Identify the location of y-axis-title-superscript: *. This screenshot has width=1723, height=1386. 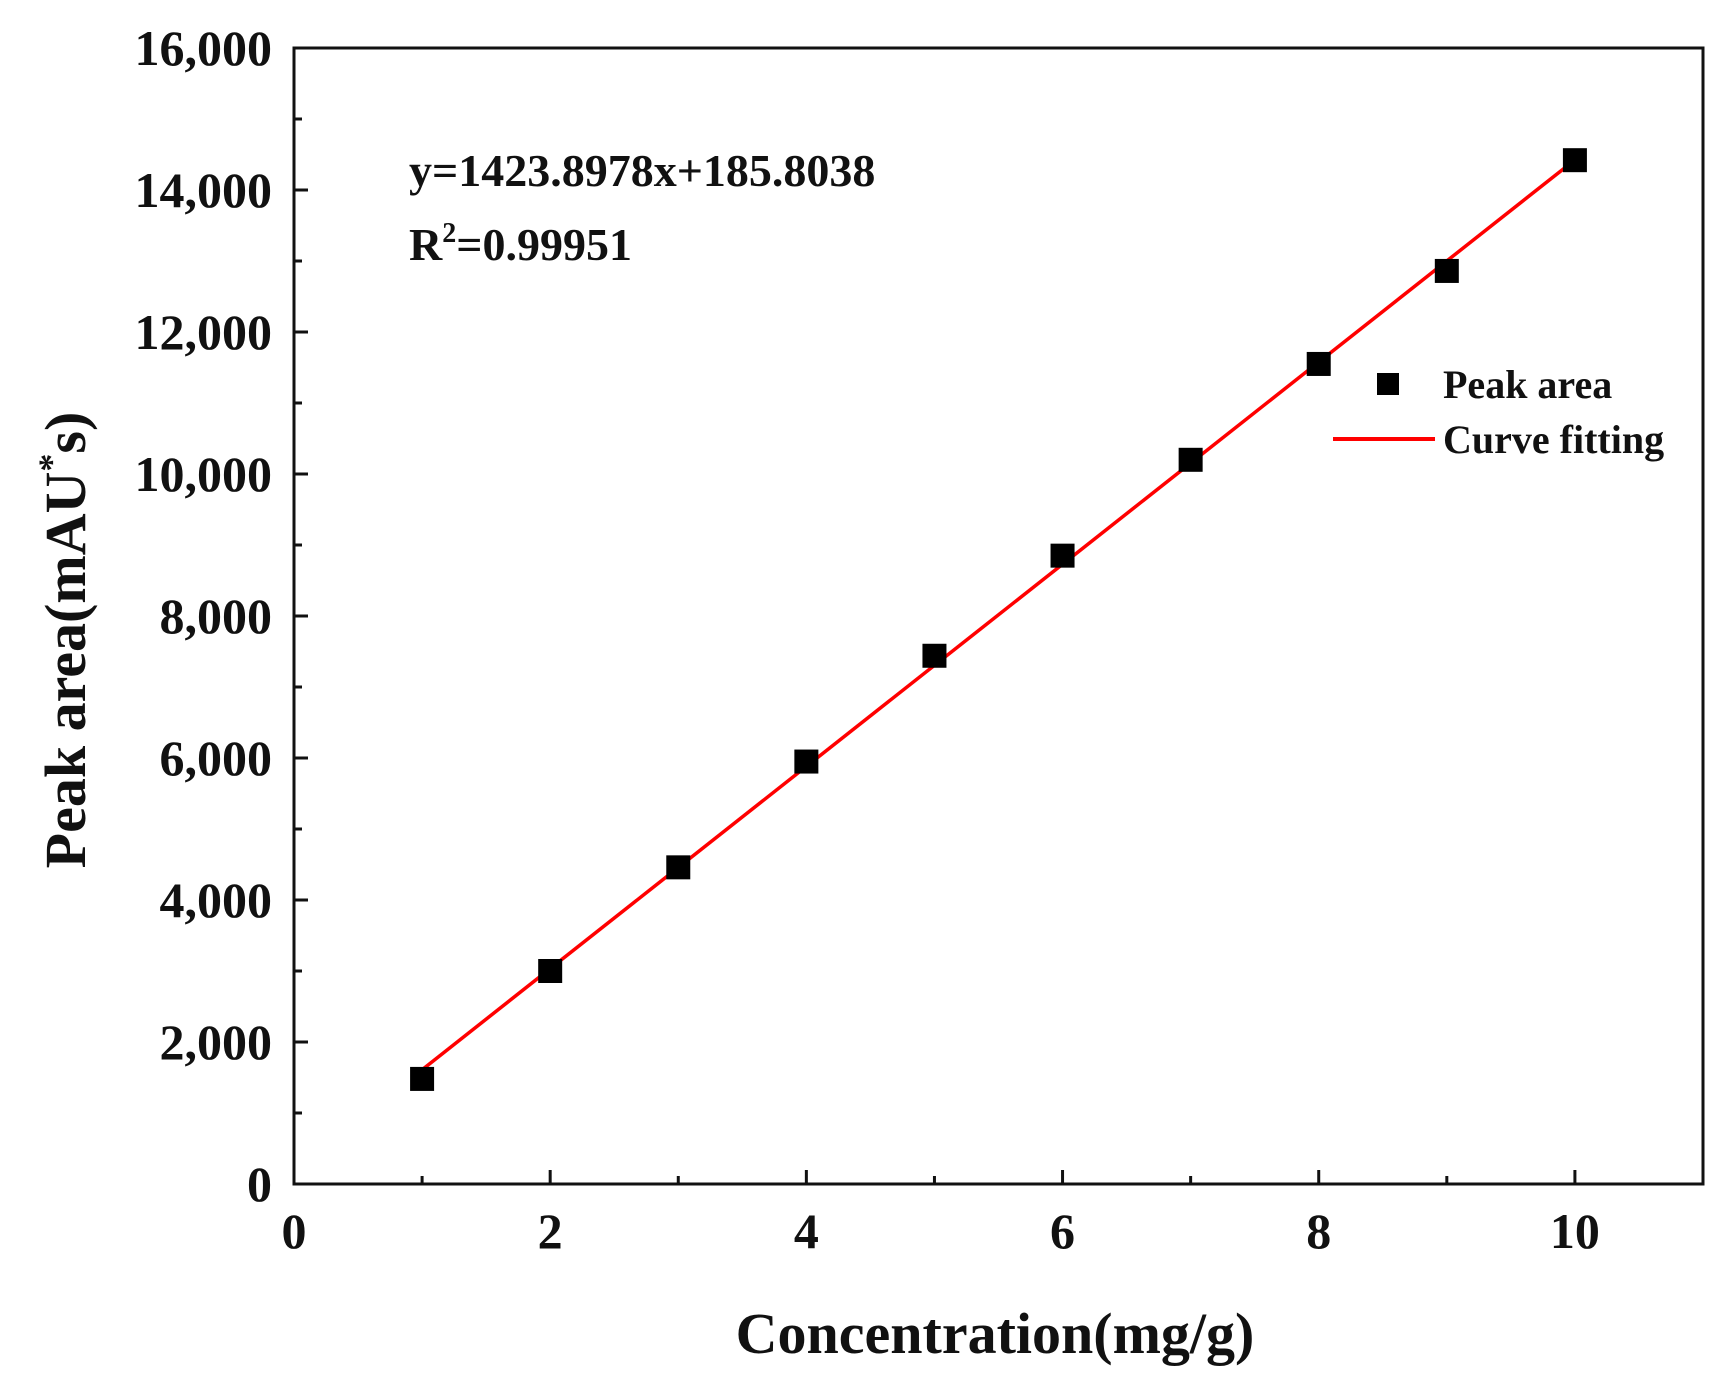
(51, 463).